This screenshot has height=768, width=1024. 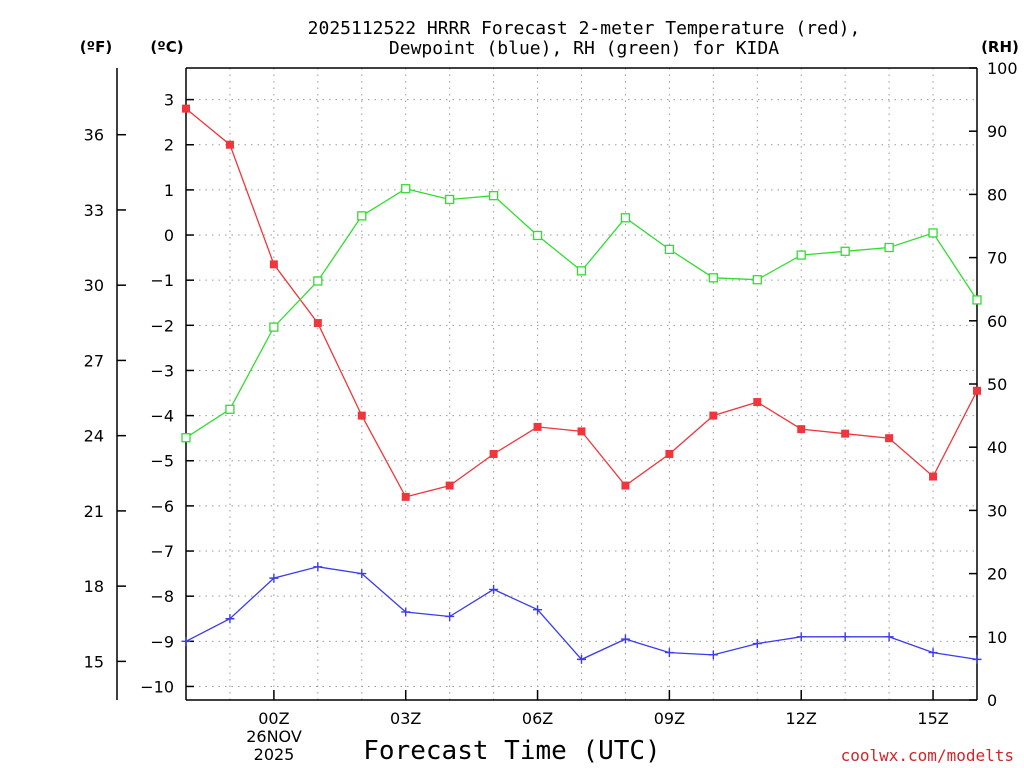 What do you see at coordinates (94, 285) in the screenshot?
I see `fahrenheit-tick-label: 30` at bounding box center [94, 285].